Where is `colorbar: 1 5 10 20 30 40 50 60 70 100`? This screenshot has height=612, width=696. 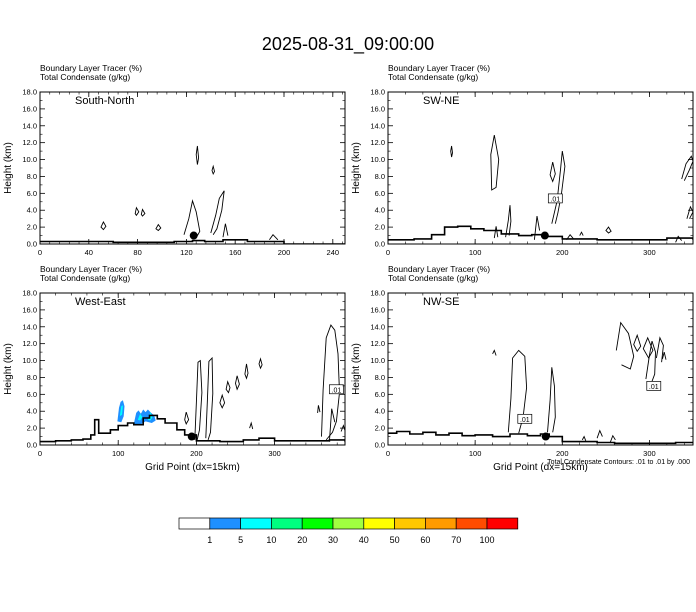
colorbar: 1 5 10 20 30 40 50 60 70 100 is located at coordinates (348, 531).